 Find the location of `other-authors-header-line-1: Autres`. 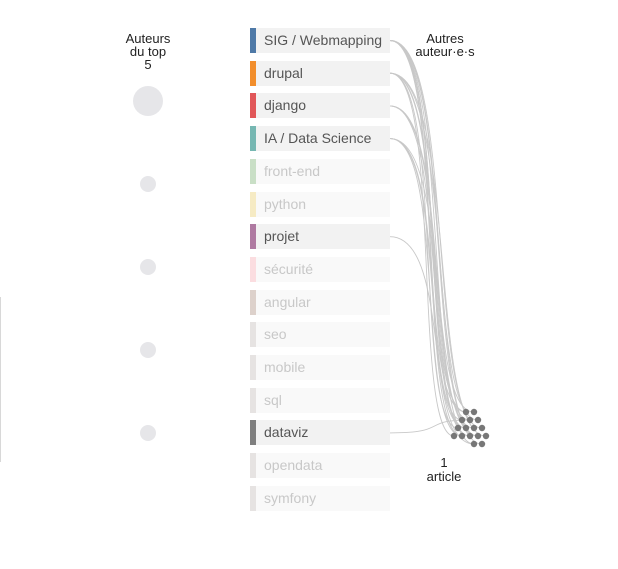

other-authors-header-line-1: Autres is located at coordinates (445, 38).